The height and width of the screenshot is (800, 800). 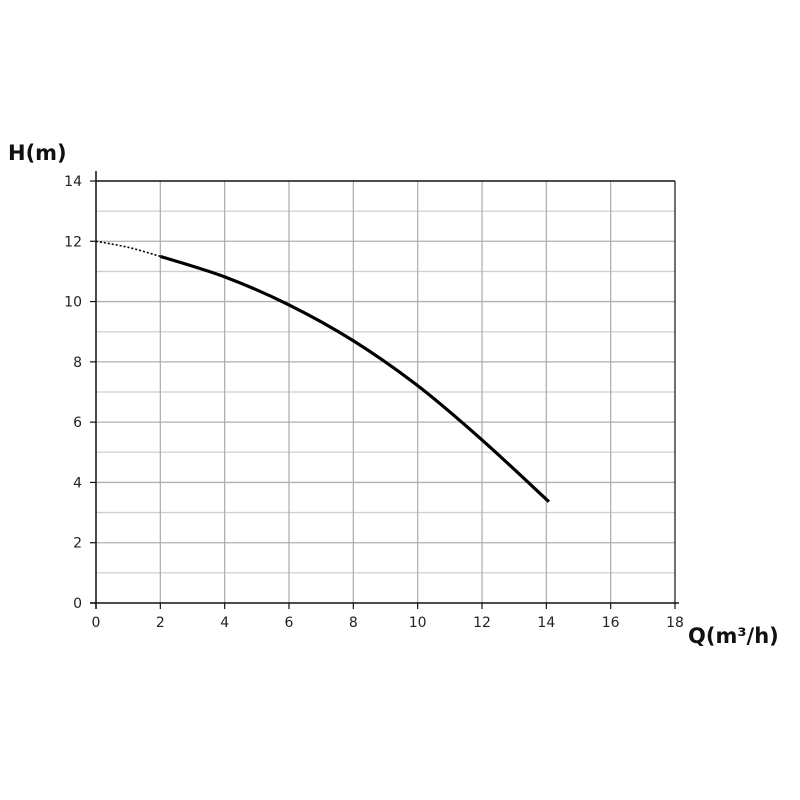 I want to click on x-tick-label: 2, so click(x=160, y=623).